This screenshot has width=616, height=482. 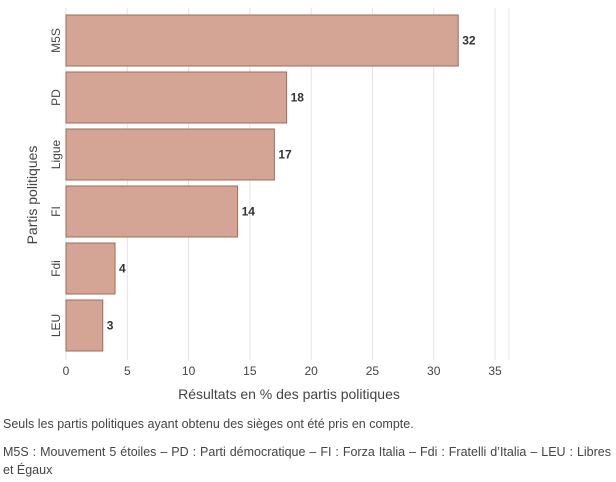 I want to click on bar-fdi, so click(x=90, y=268).